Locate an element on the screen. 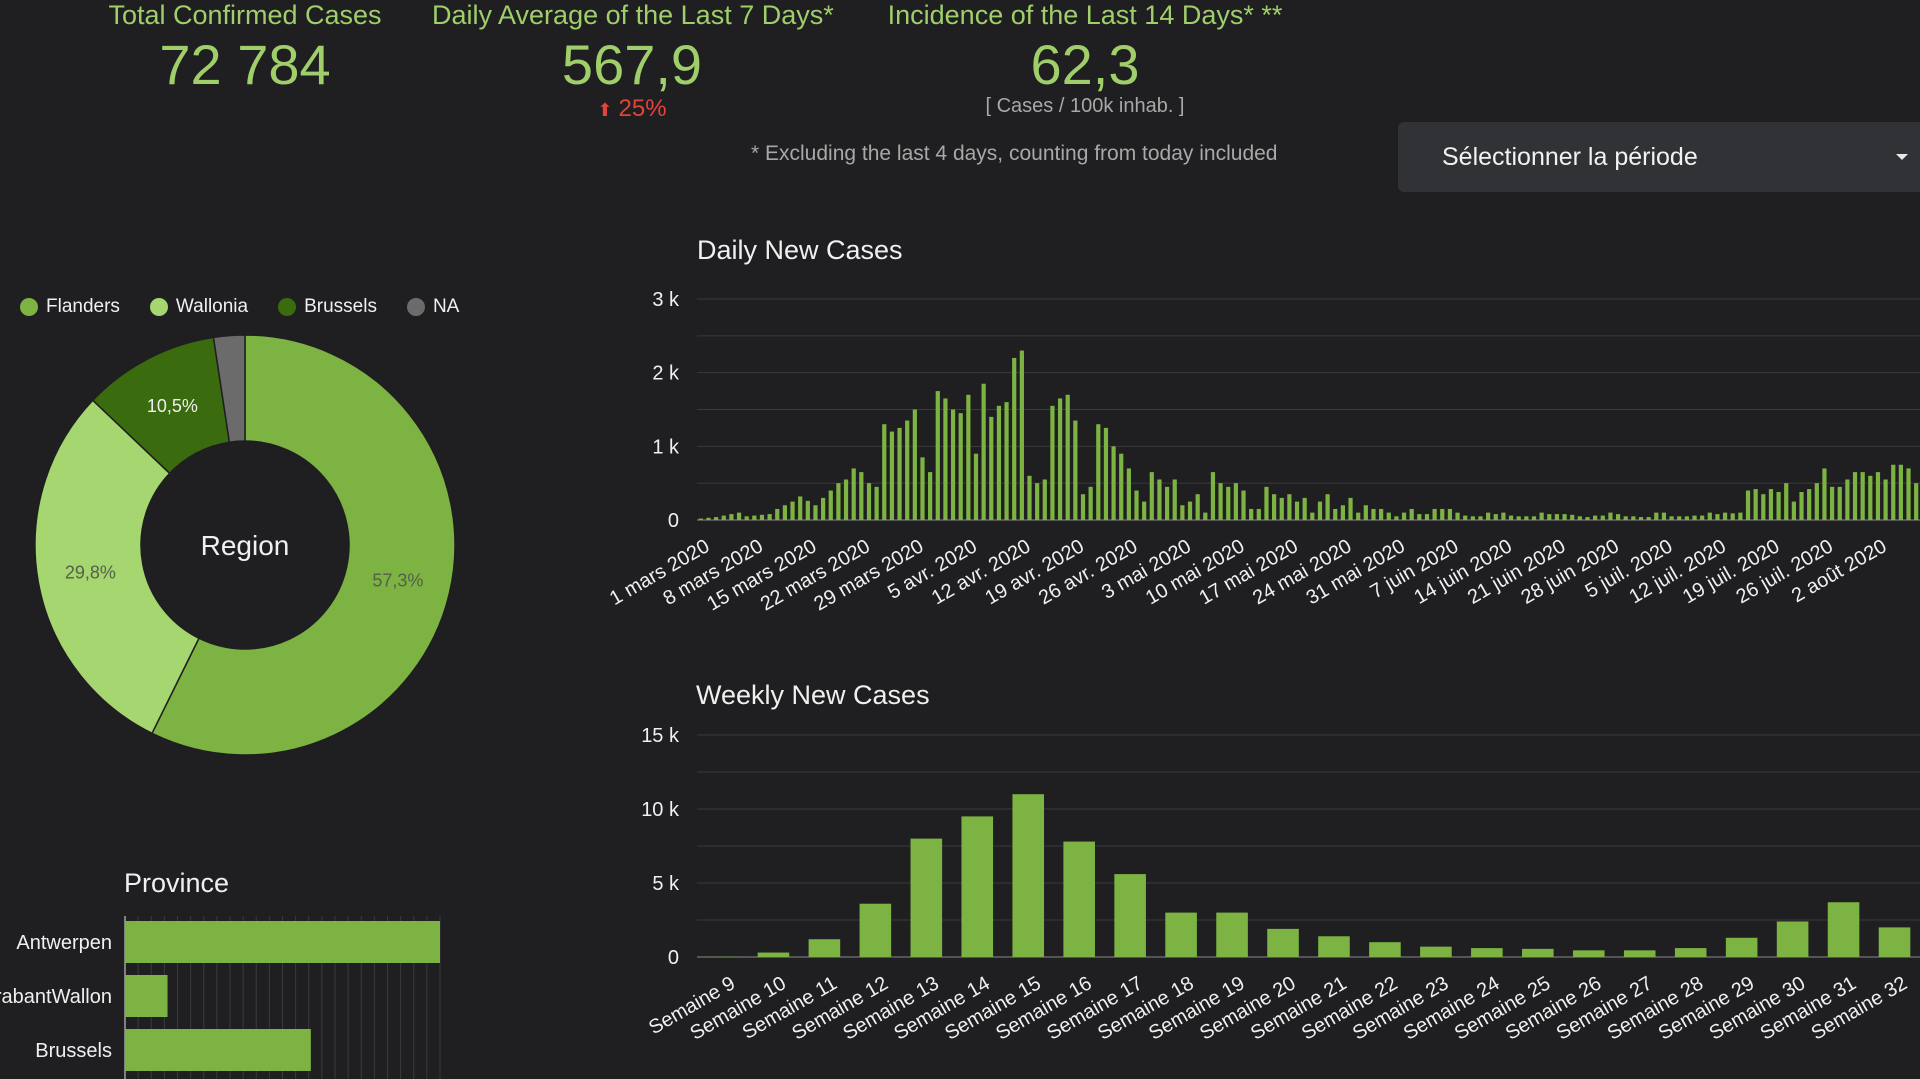 Image resolution: width=1920 pixels, height=1079 pixels. legend-item-wallonia: Wallonia is located at coordinates (198, 307).